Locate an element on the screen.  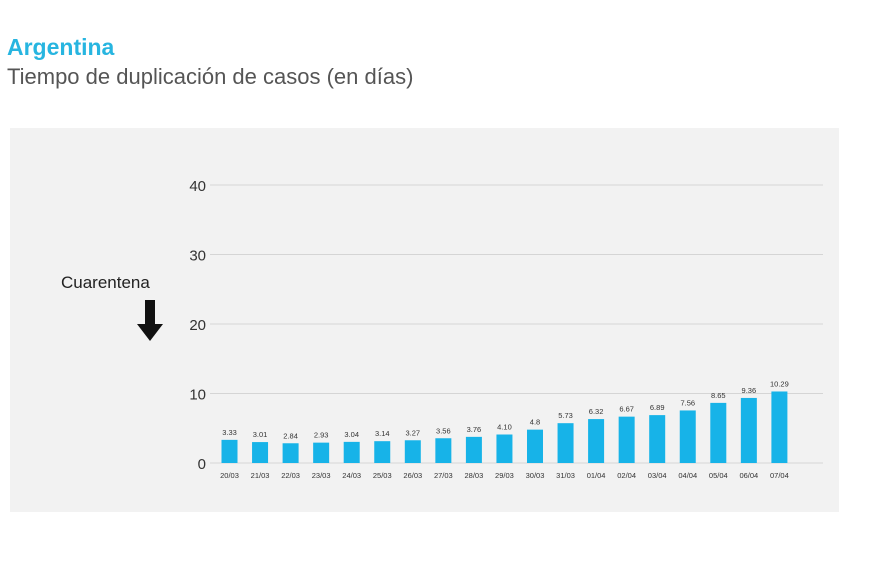
data-label: 3.14 is located at coordinates (382, 433).